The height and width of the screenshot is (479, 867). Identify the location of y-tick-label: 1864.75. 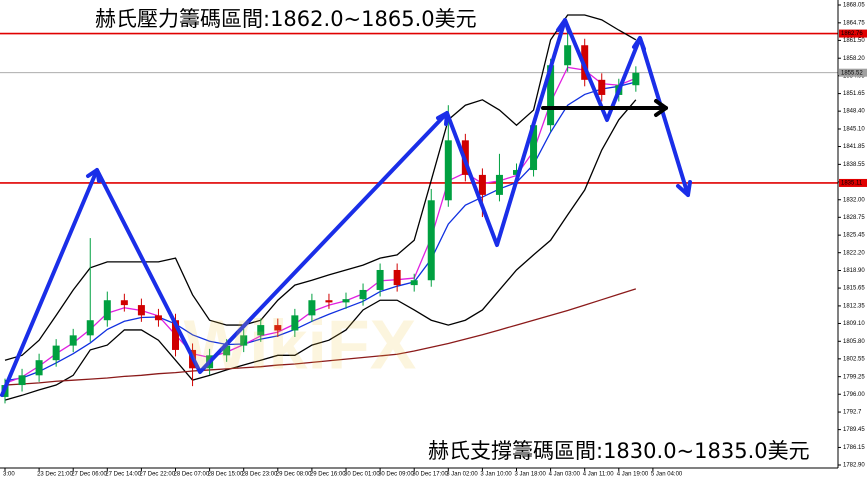
(854, 23).